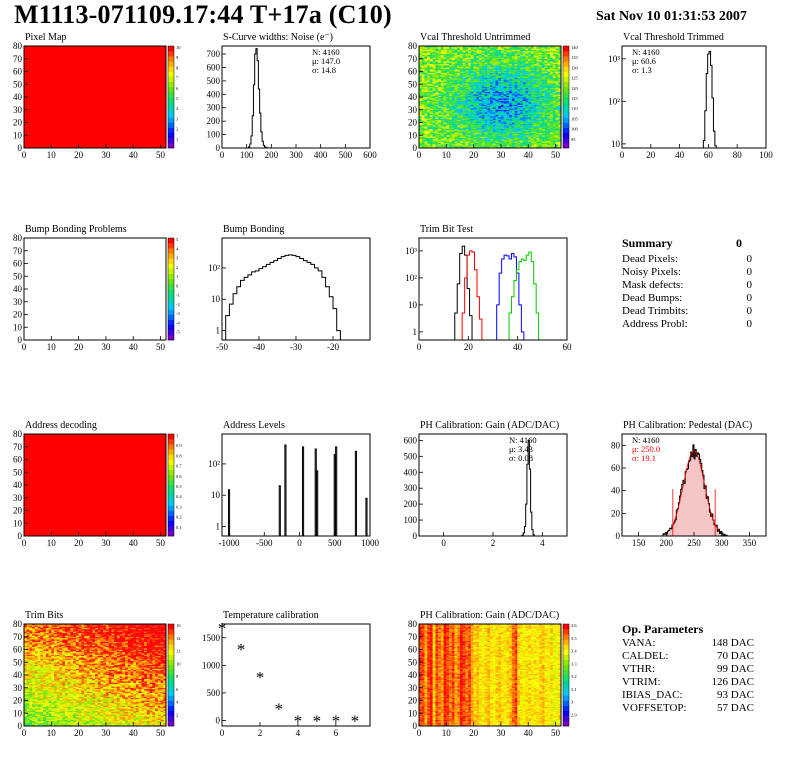 The image size is (796, 772). What do you see at coordinates (355, 493) in the screenshot?
I see `histogram-spike` at bounding box center [355, 493].